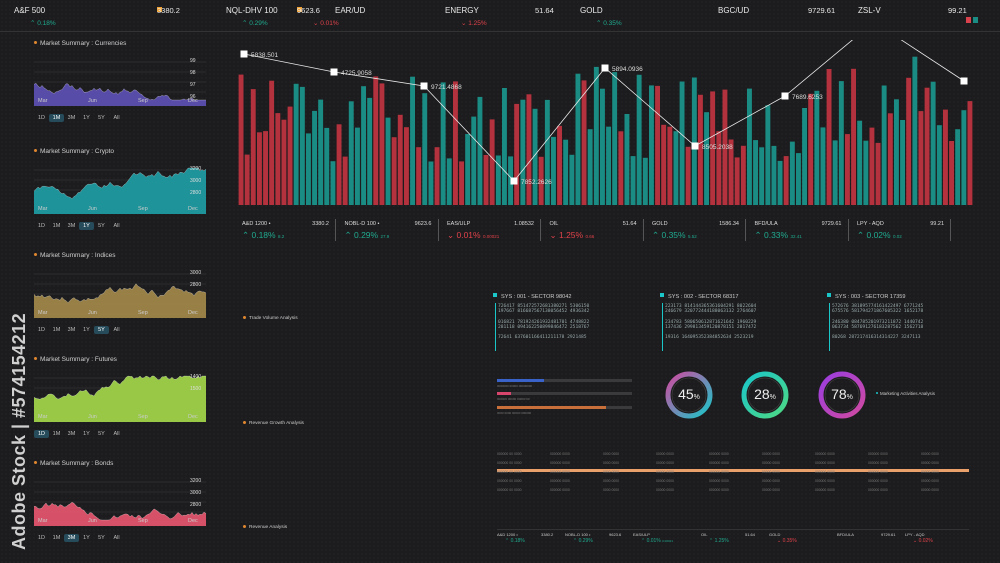 The image size is (1000, 563). What do you see at coordinates (564, 407) in the screenshot?
I see `progress-bar` at bounding box center [564, 407].